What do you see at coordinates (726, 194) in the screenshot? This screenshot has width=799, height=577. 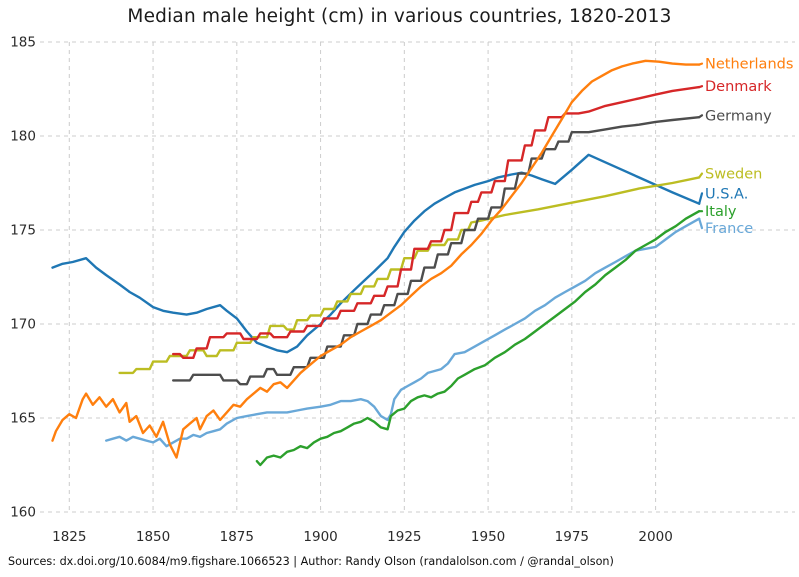 I see `legend-label-usa: U.S.A.` at bounding box center [726, 194].